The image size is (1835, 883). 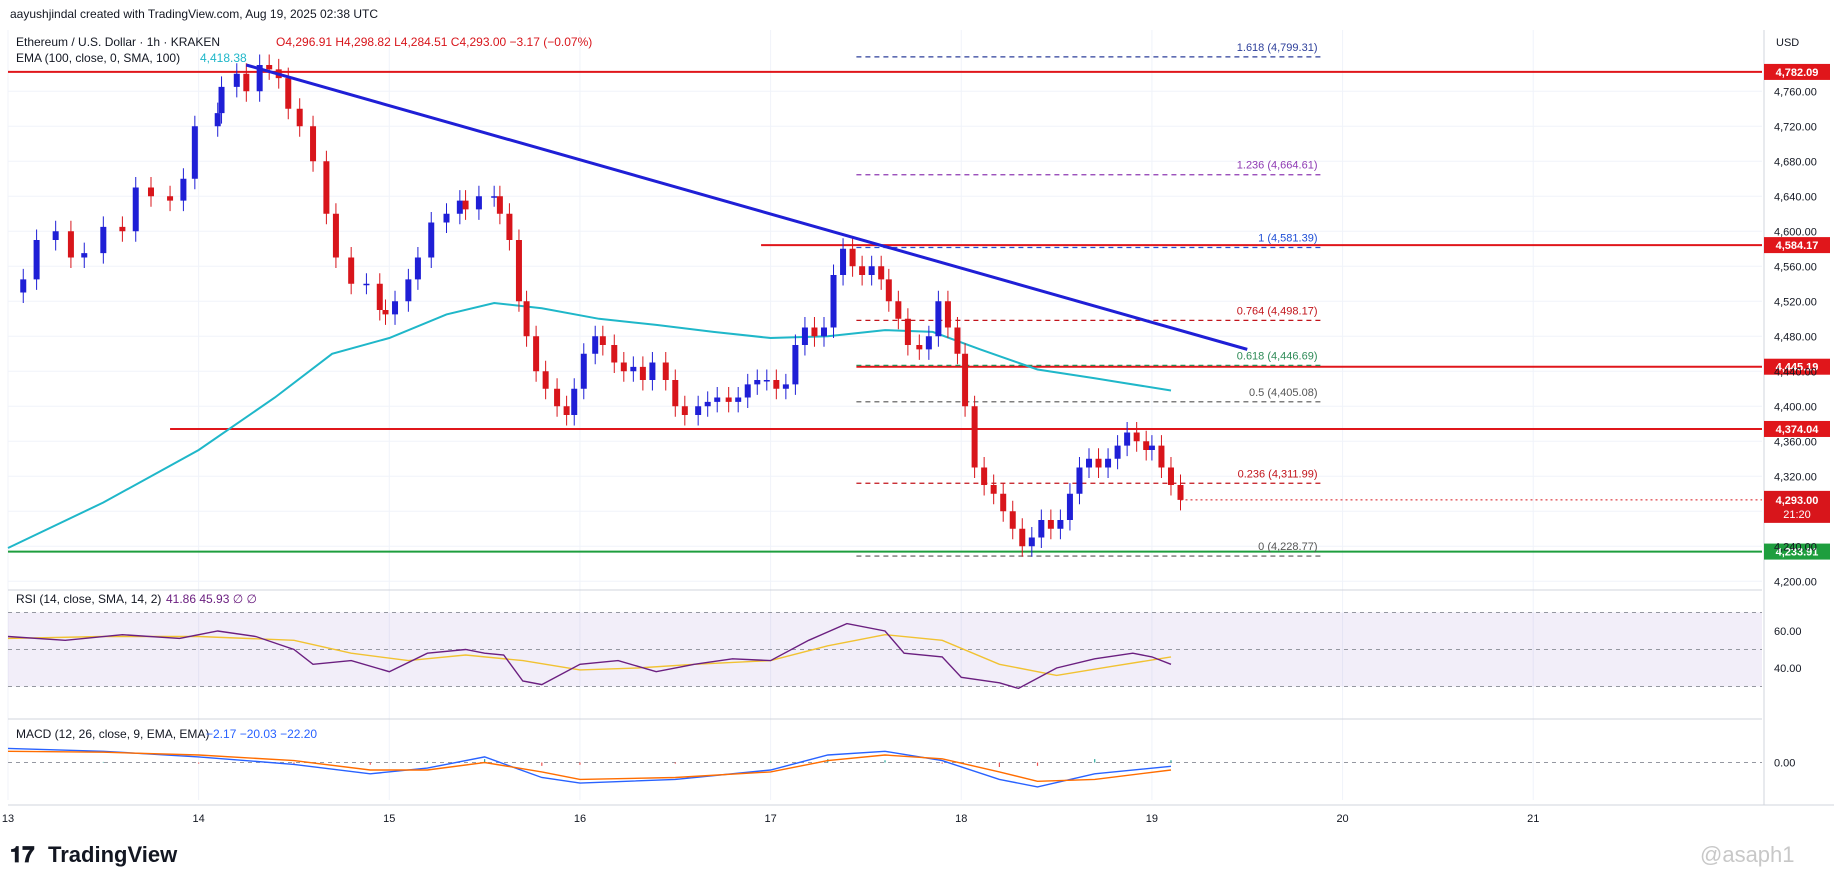 I want to click on rsi-label: RSI (14, close, SMA, 14, 2), so click(x=88, y=599).